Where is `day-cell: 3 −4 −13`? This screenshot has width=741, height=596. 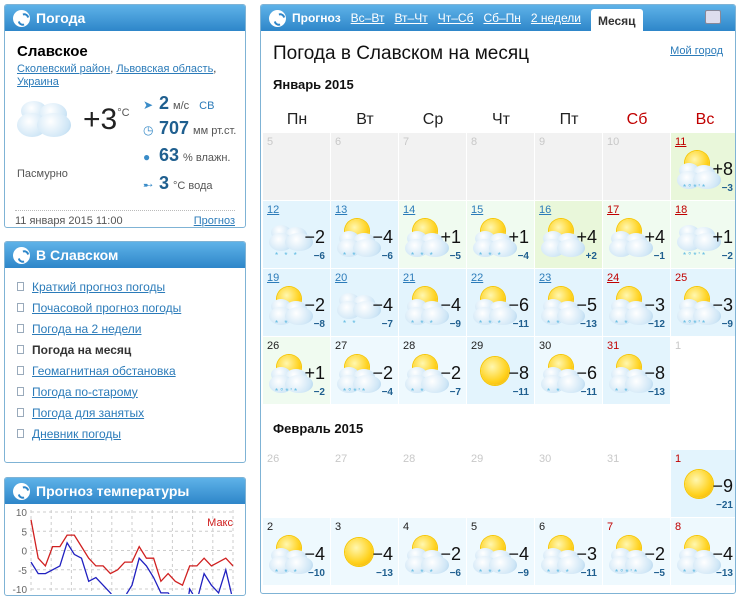 day-cell: 3 −4 −13 is located at coordinates (364, 551).